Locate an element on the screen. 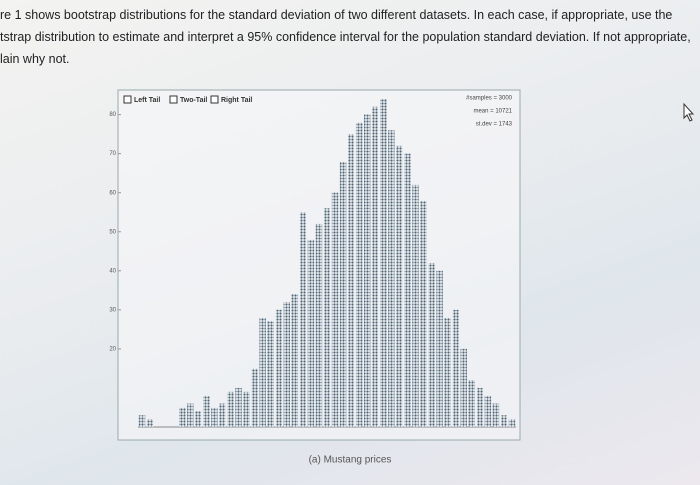  y-tick-label: 80 is located at coordinates (112, 115).